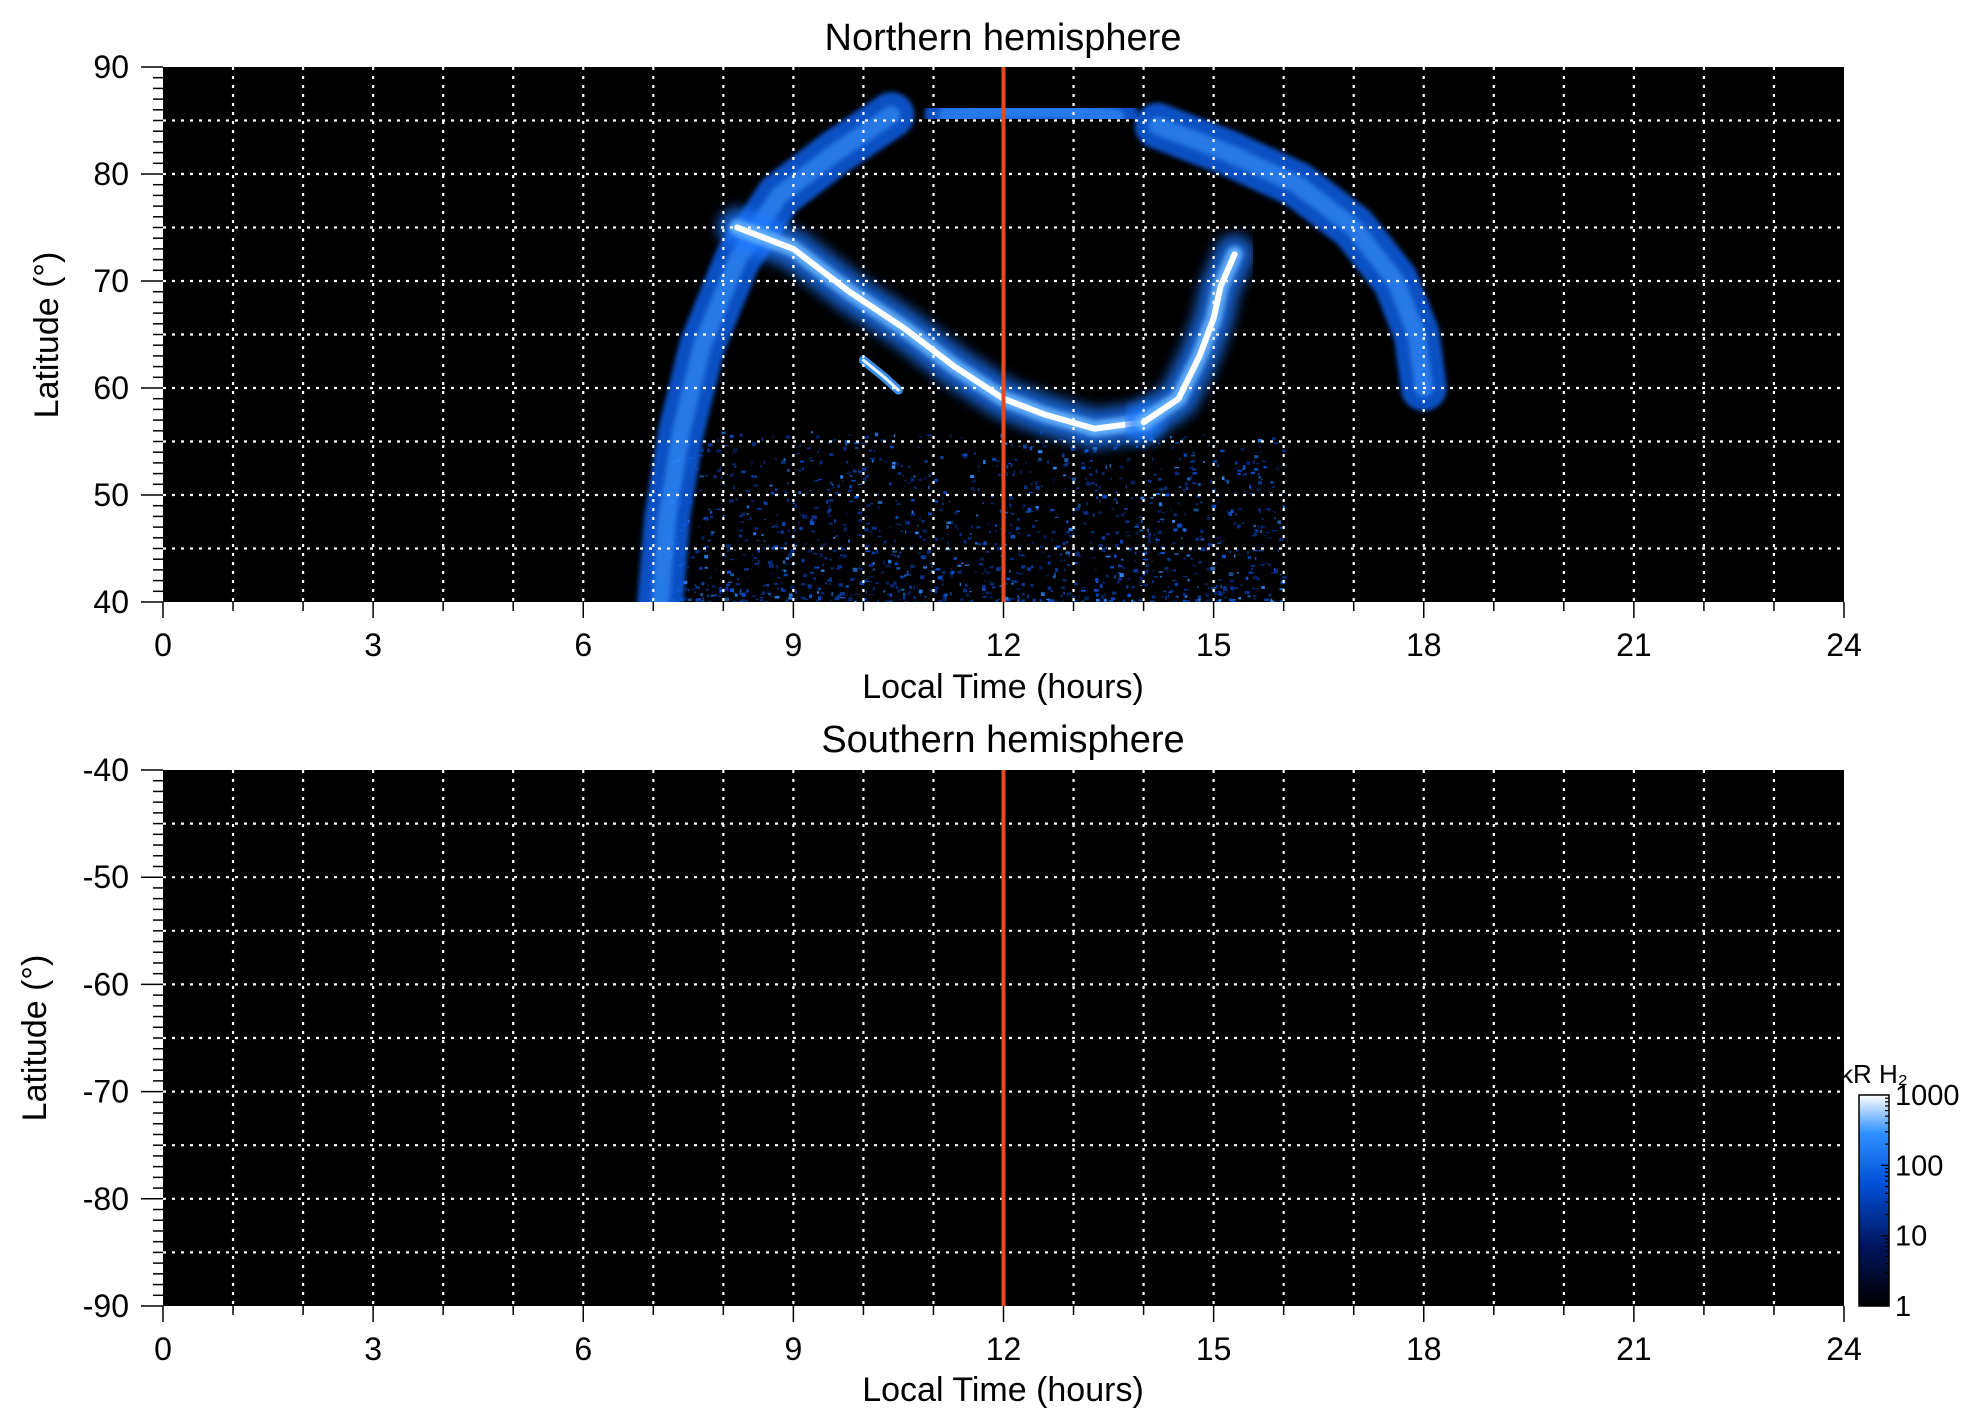 Image resolution: width=1983 pixels, height=1423 pixels. Describe the element at coordinates (1911, 1237) in the screenshot. I see `colorbar-tick-label: 10` at that location.